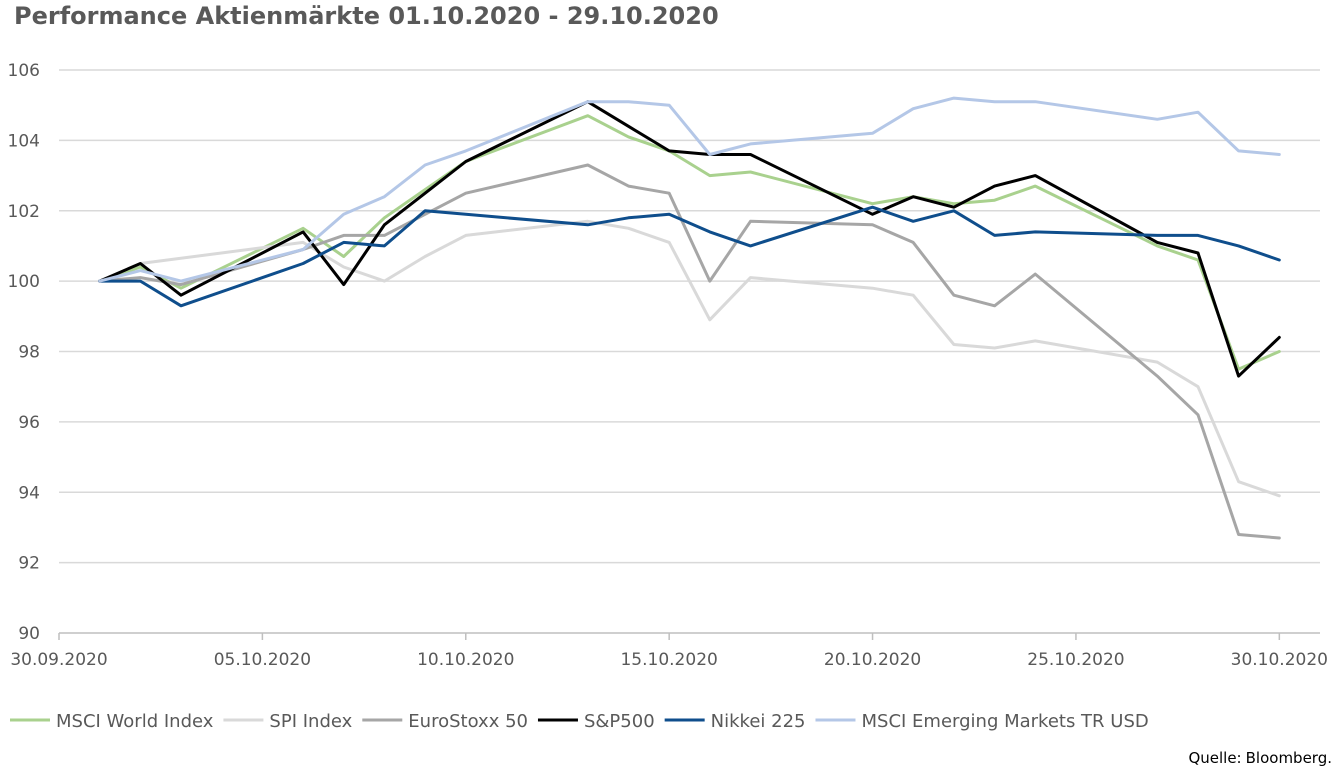 The height and width of the screenshot is (773, 1338). Describe the element at coordinates (310, 721) in the screenshot. I see `legend-label: SPI Index` at that location.